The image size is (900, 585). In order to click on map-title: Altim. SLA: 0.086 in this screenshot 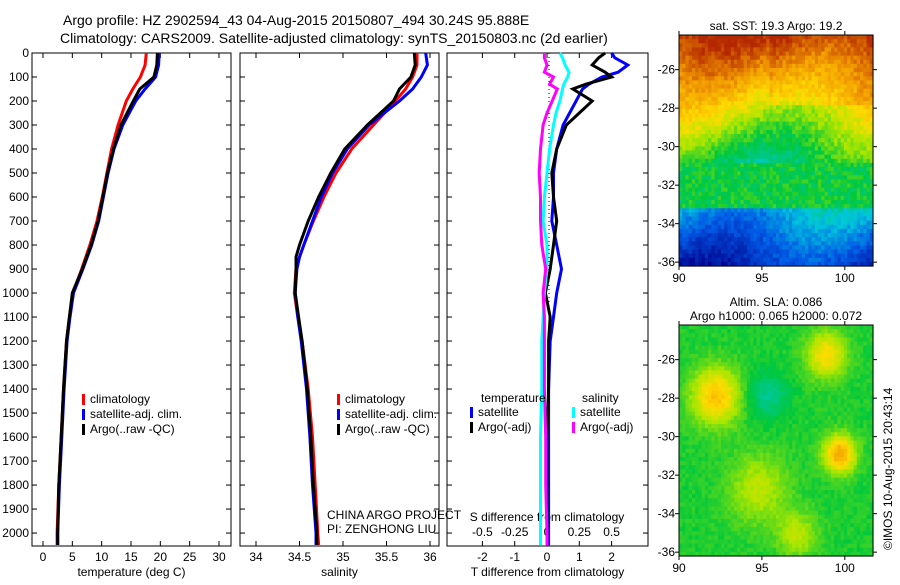, I will do `click(776, 302)`.